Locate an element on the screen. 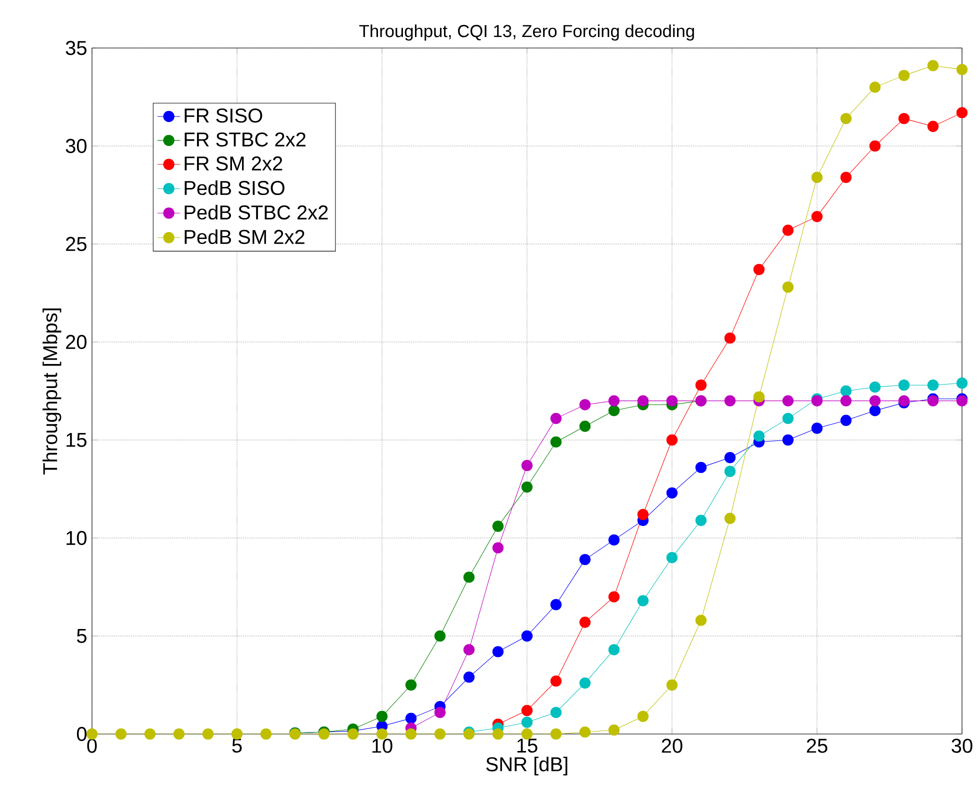 The height and width of the screenshot is (807, 977). x-tick-label: 0 is located at coordinates (92, 745).